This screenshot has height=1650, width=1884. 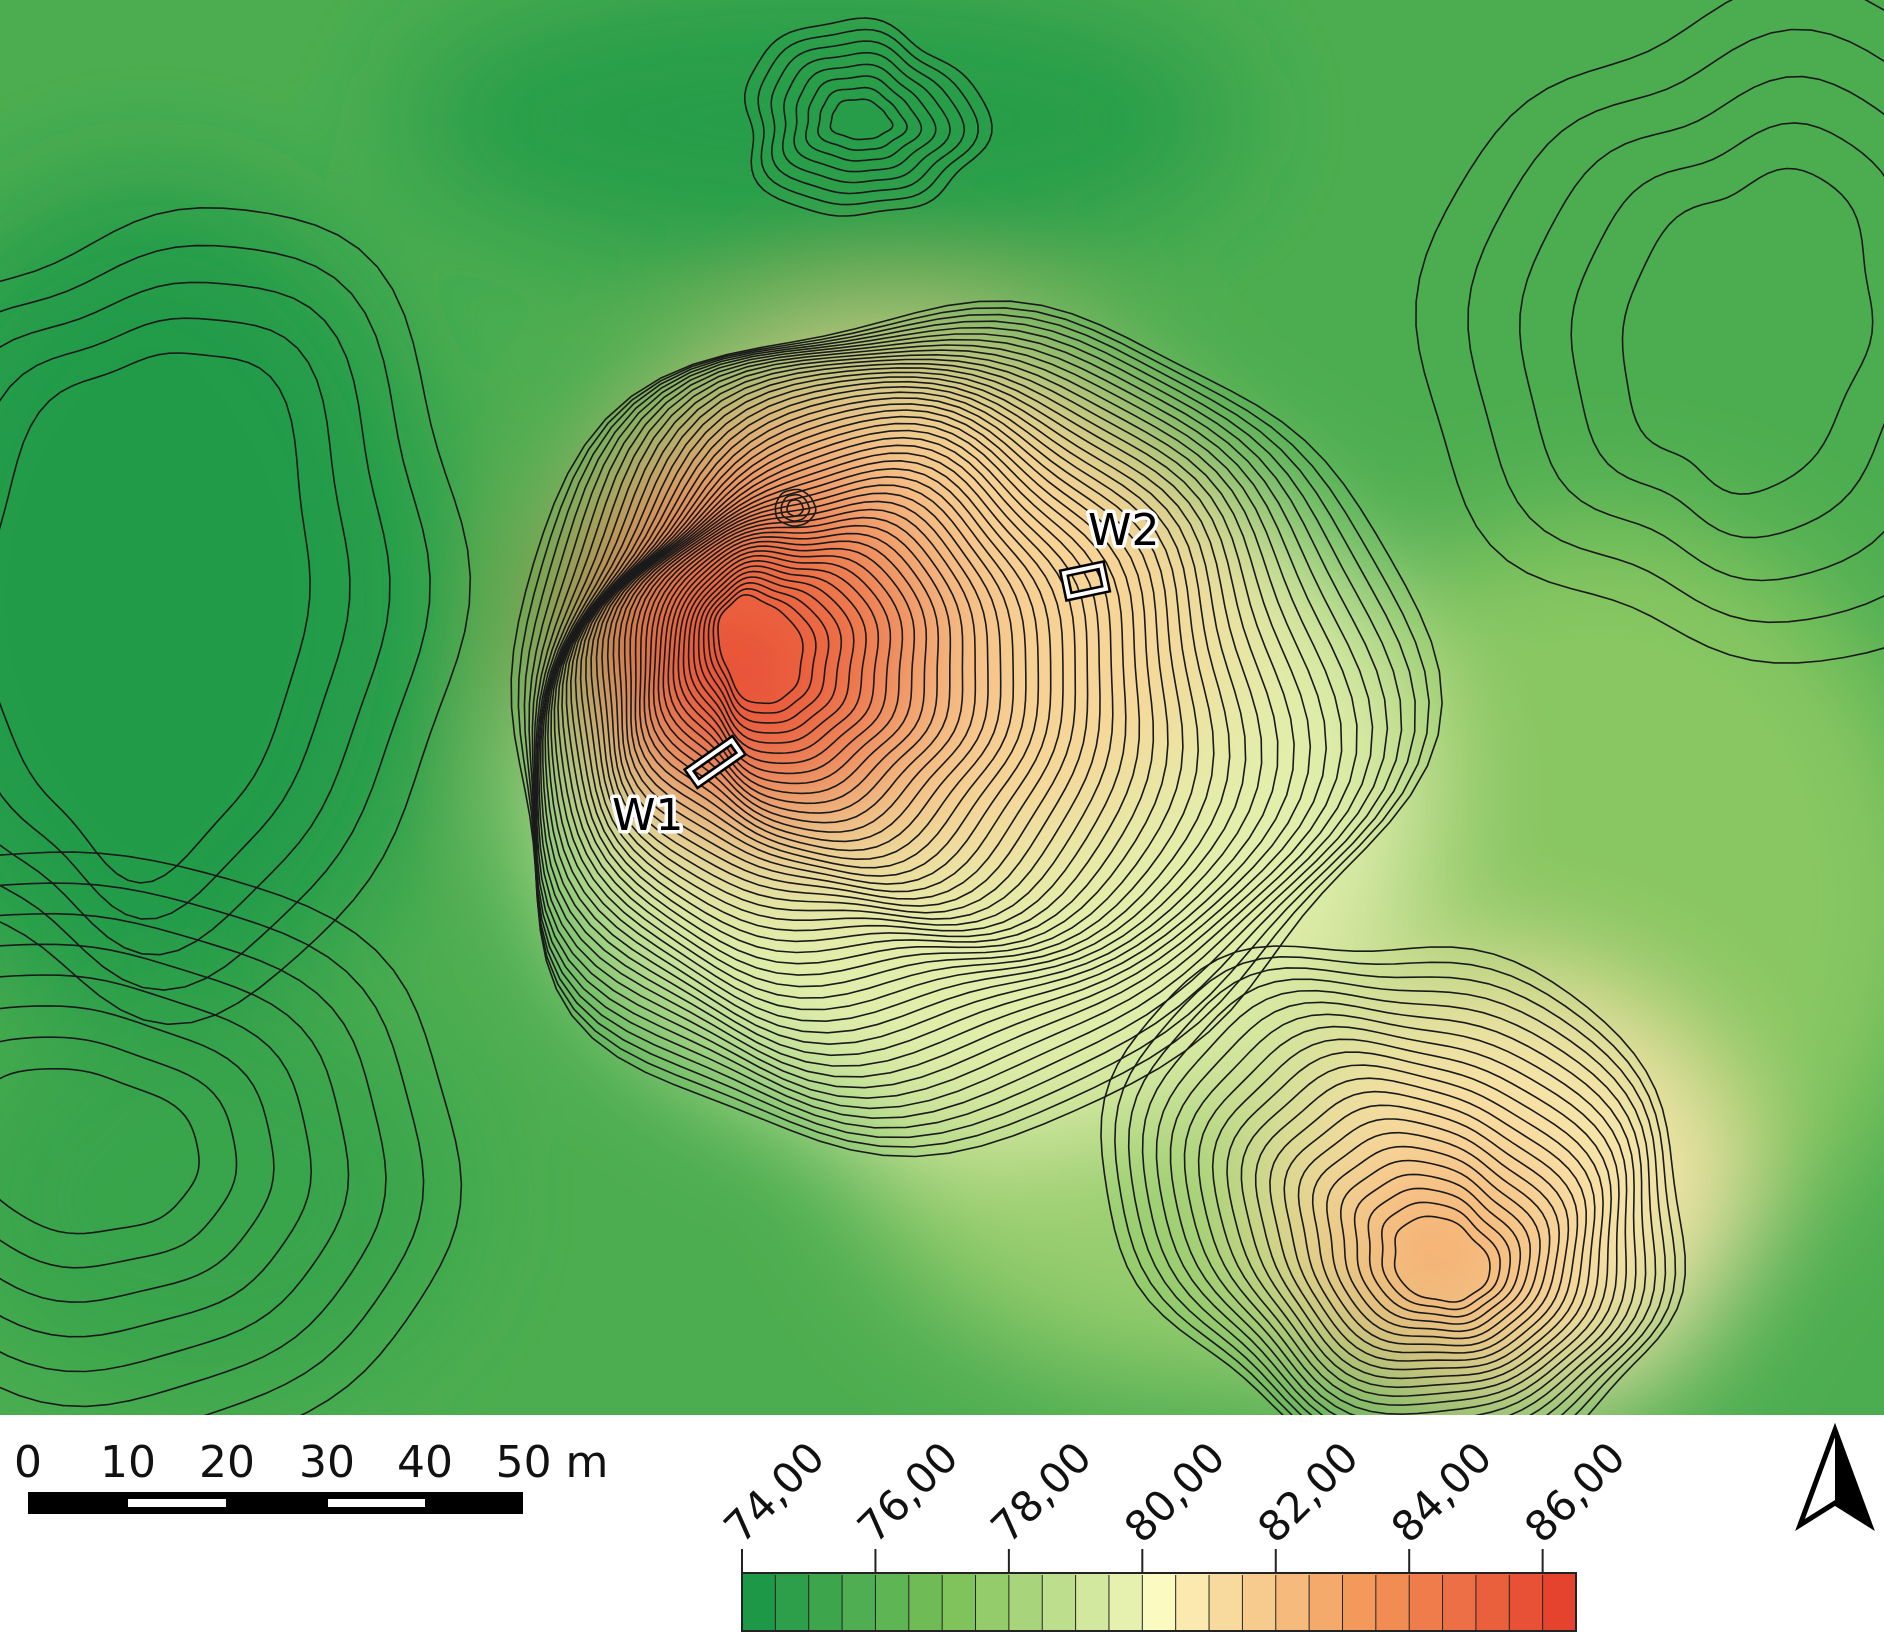 I want to click on scale-label-0: 0, so click(x=28, y=1462).